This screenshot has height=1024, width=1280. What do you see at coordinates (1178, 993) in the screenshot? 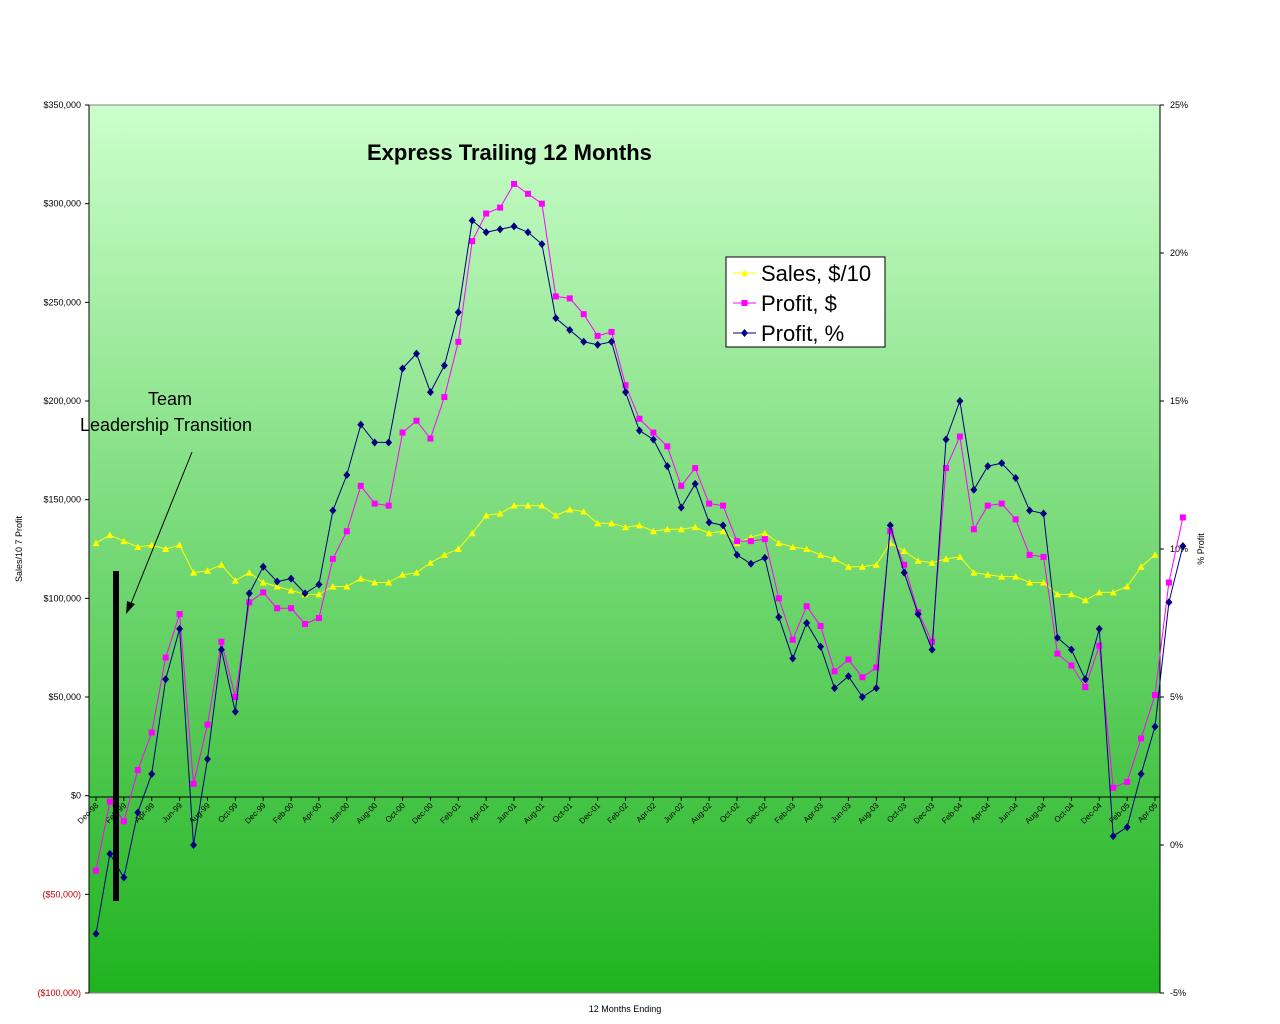
I see `right-tick-label: -5%` at bounding box center [1178, 993].